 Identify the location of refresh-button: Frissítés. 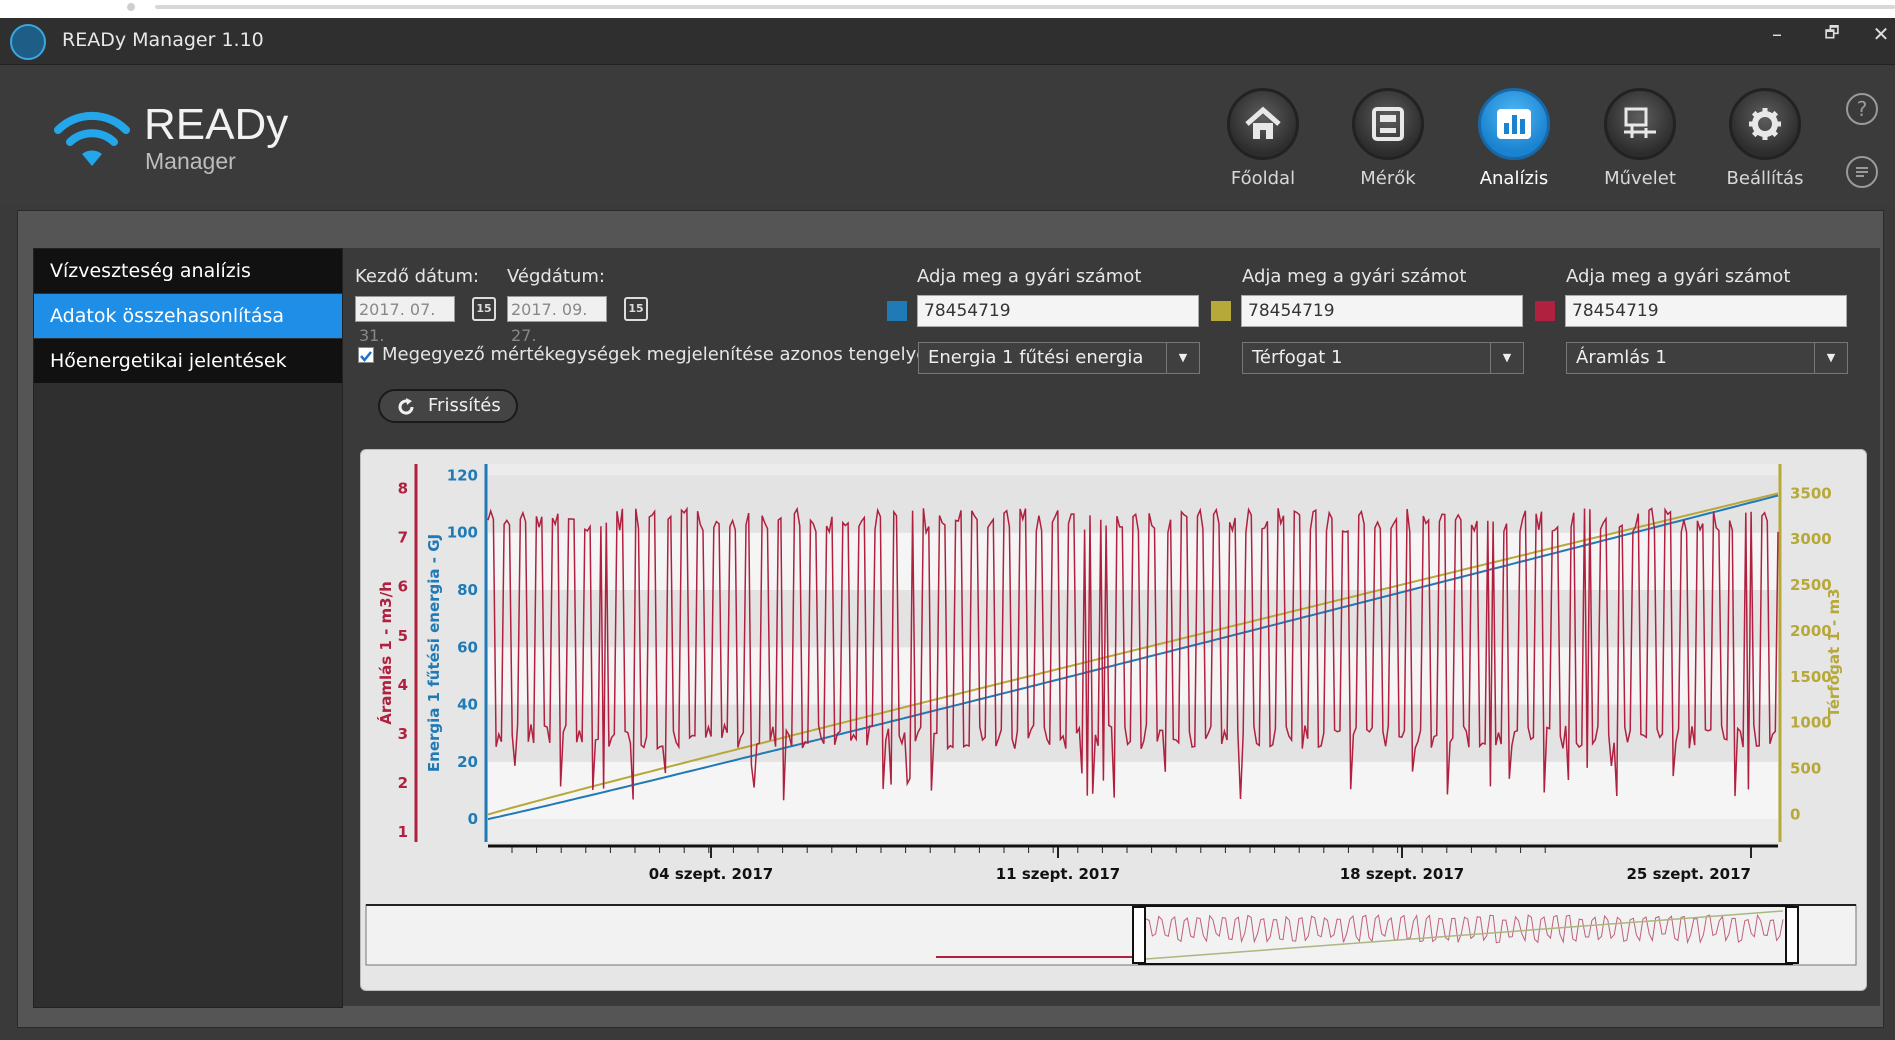
(448, 406).